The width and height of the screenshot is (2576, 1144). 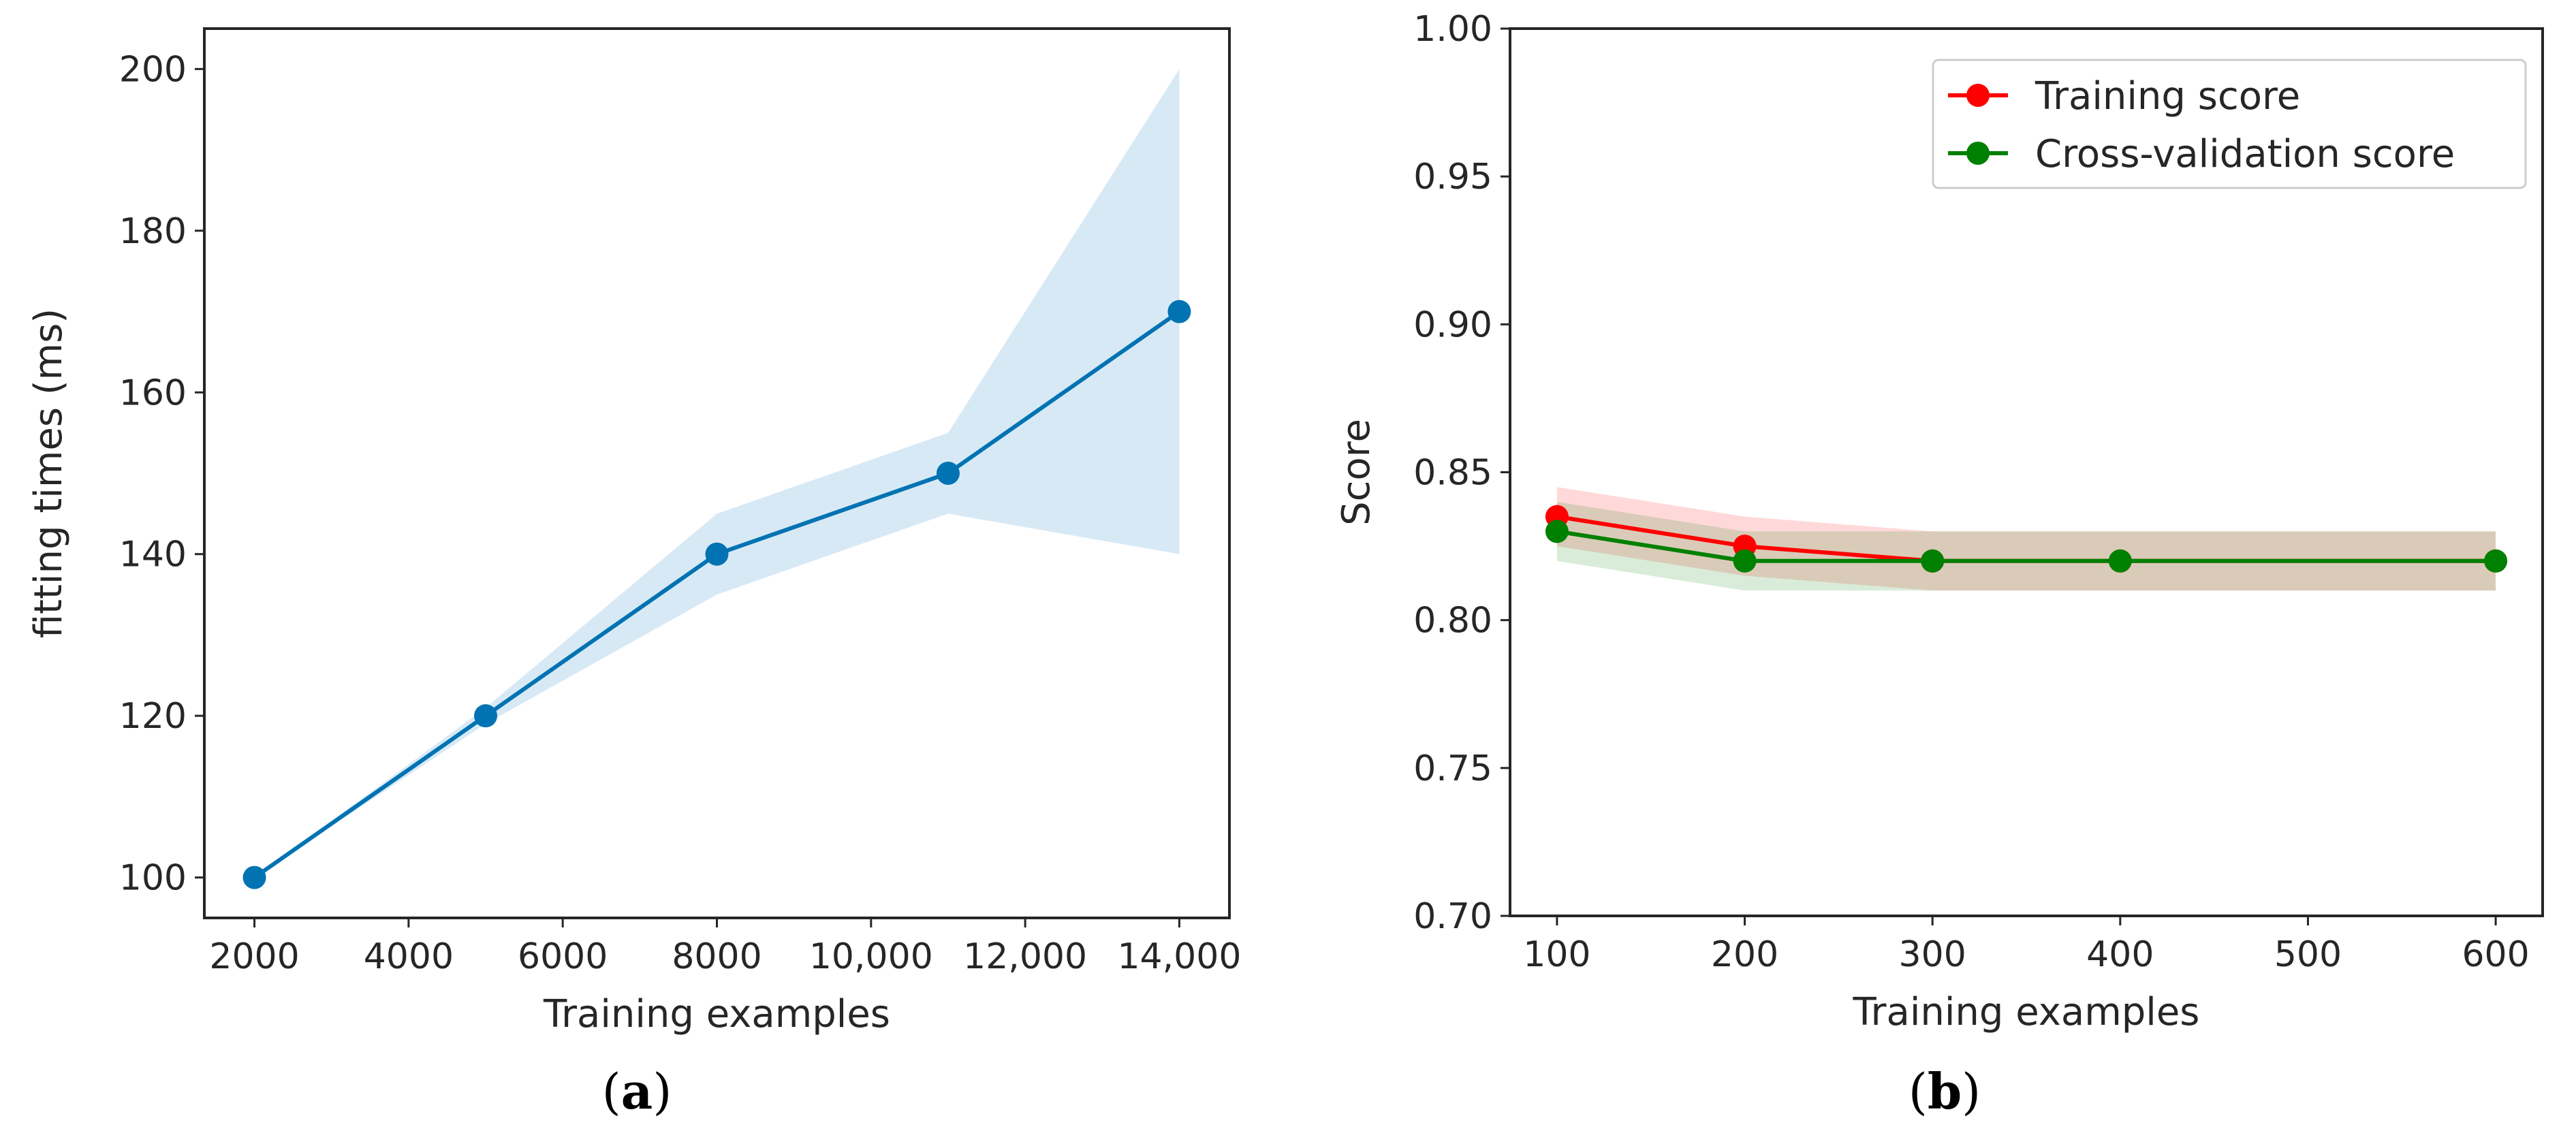 I want to click on x-tick-label: 12,000, so click(x=1025, y=956).